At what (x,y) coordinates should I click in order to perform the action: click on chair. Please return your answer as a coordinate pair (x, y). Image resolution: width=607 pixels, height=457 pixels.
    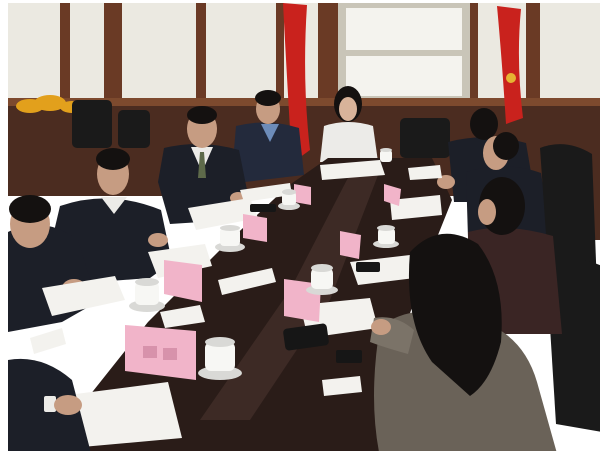
    Looking at the image, I should click on (573, 345).